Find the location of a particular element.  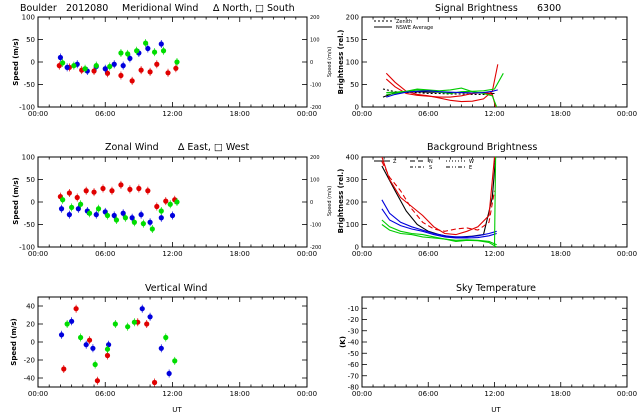

y-axis-label: (K) is located at coordinates (343, 342).